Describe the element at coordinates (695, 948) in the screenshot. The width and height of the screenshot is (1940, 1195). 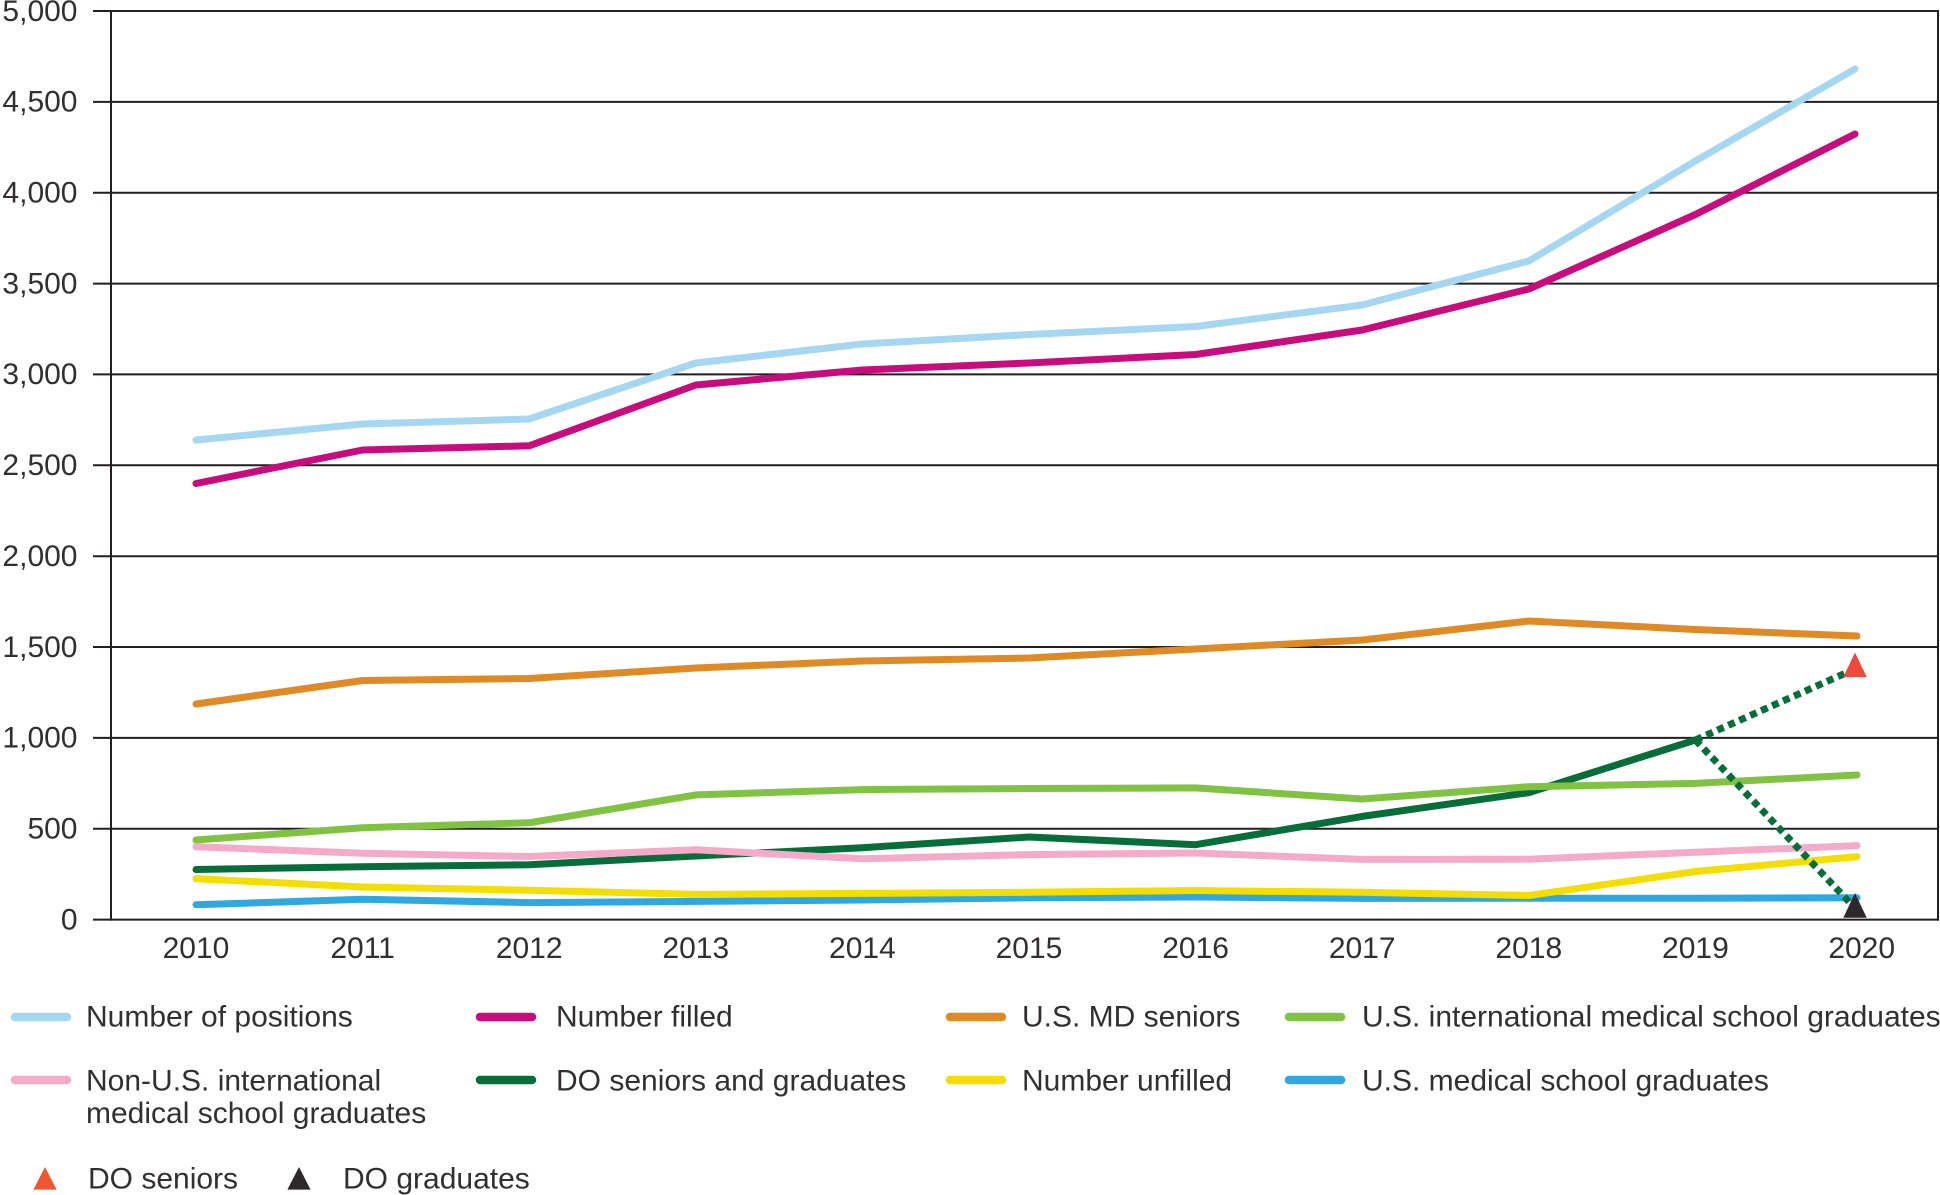
I see `svg-text: 2013` at that location.